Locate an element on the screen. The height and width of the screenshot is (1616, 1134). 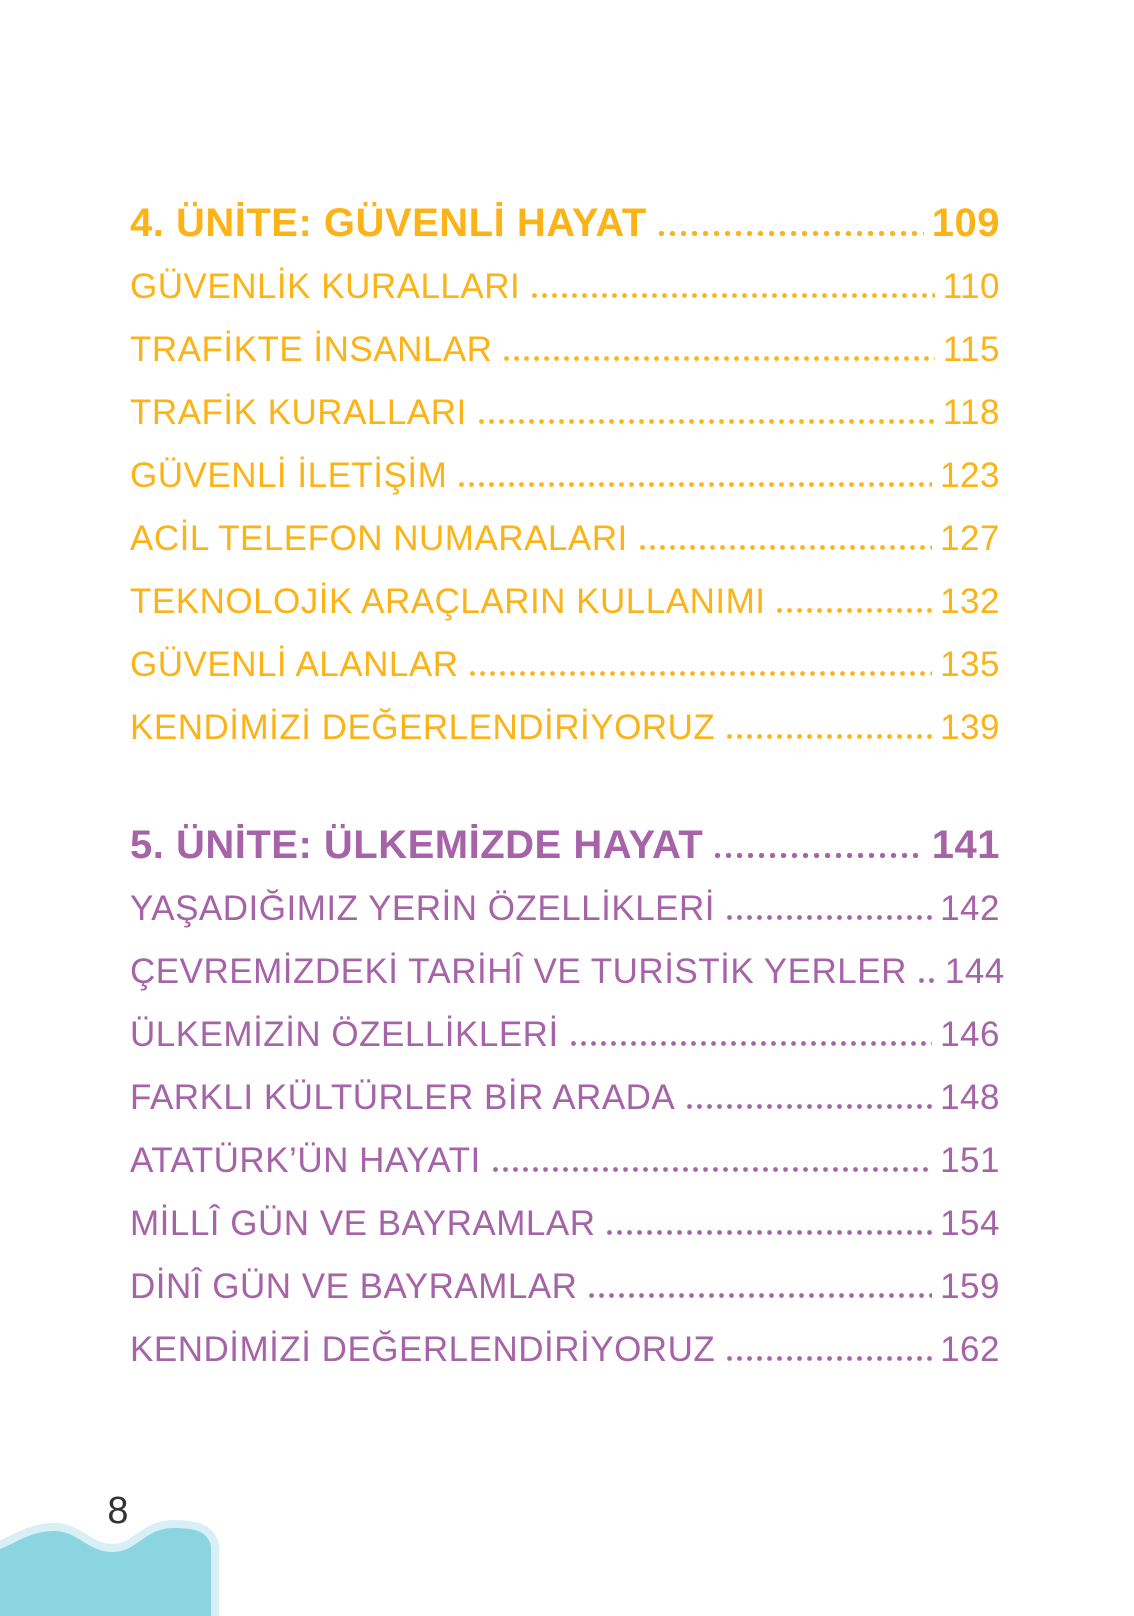
toc-entry-label: GÜVENLİ ALANLAR is located at coordinates (294, 664).